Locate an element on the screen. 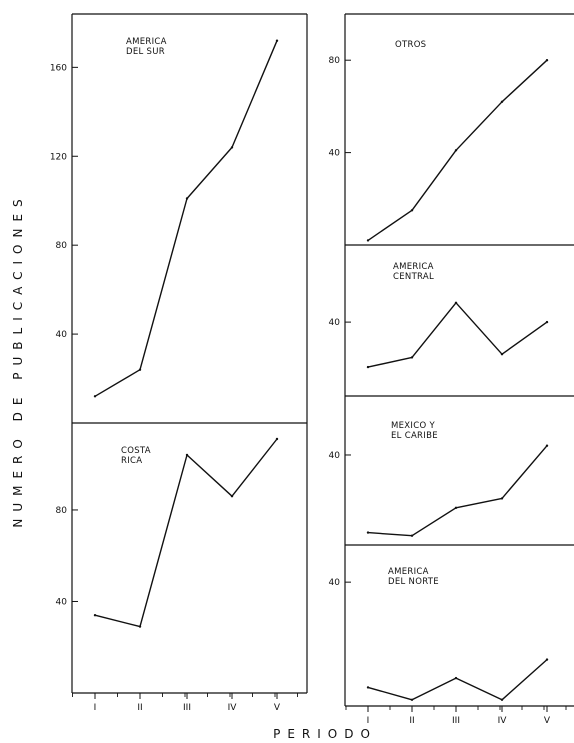 The width and height of the screenshot is (574, 743). x-axis-title: PERIODO is located at coordinates (325, 734).